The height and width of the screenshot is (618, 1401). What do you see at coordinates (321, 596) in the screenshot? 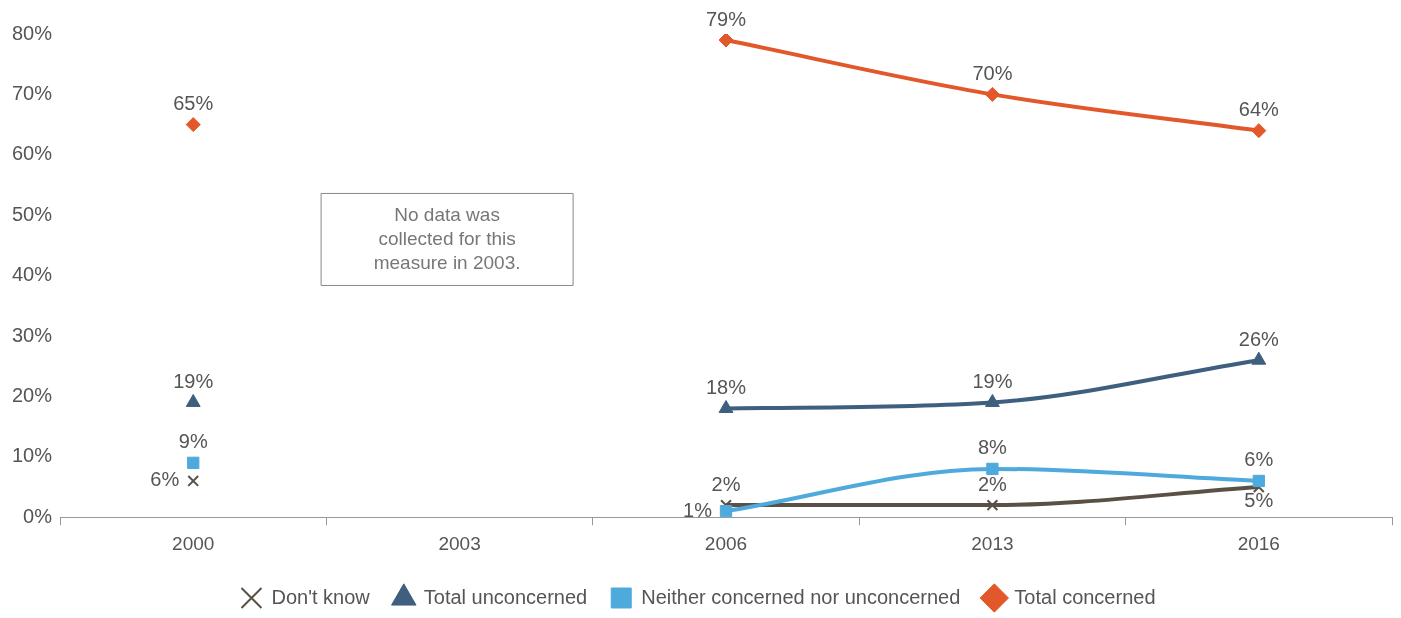
I see `legend-label: Don't know` at bounding box center [321, 596].